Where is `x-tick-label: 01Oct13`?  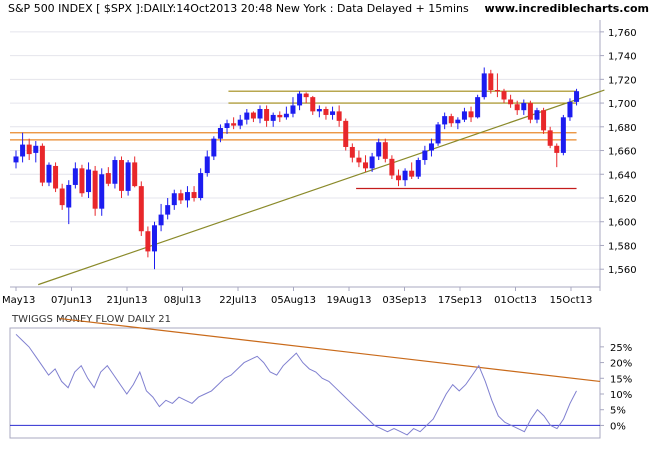
x-tick-label: 01Oct13 is located at coordinates (515, 300).